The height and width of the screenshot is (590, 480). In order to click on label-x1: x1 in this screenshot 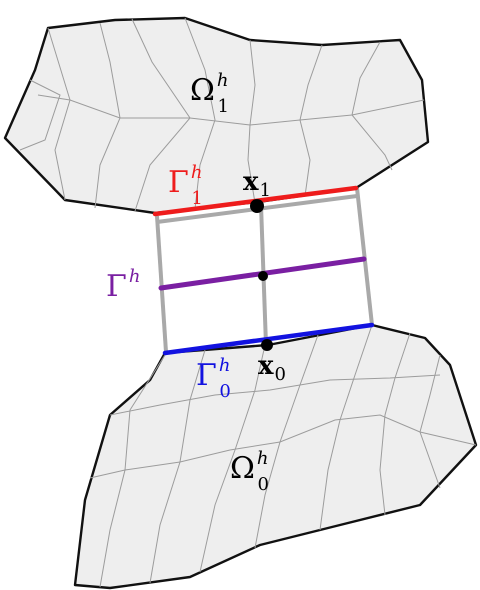, I will do `click(257, 184)`.